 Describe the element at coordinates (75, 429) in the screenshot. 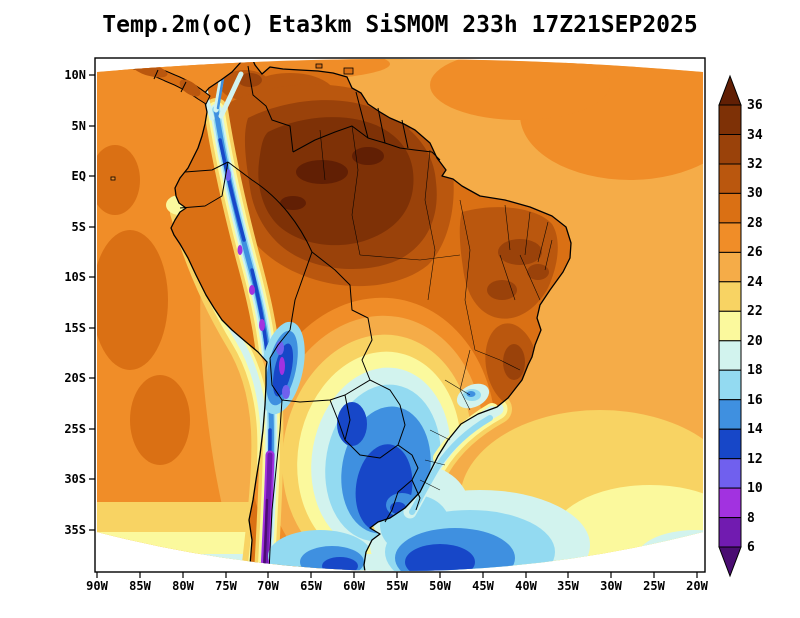

I see `y-tick-label: 25S` at that location.